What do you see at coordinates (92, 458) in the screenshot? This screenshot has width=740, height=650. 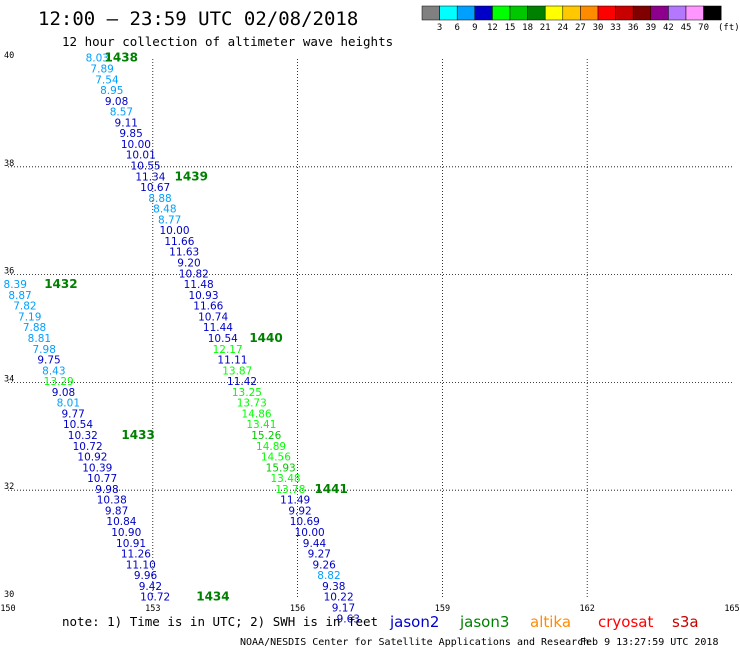 I see `wave-height-value: 10.92` at bounding box center [92, 458].